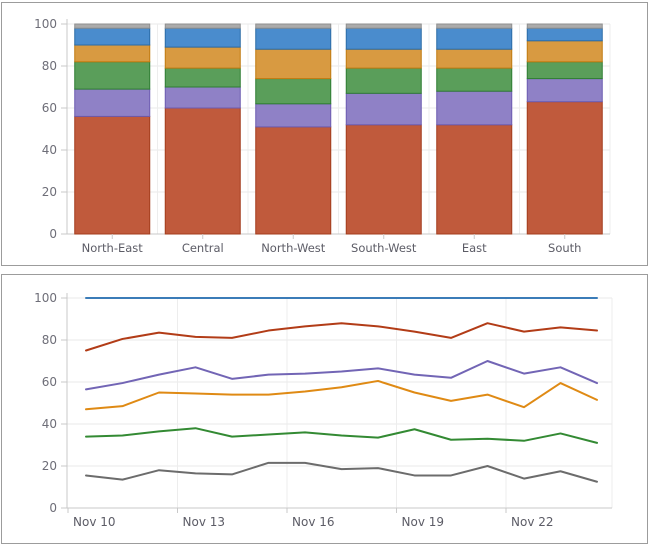 The height and width of the screenshot is (546, 650). Describe the element at coordinates (341, 435) in the screenshot. I see `green-line` at that location.